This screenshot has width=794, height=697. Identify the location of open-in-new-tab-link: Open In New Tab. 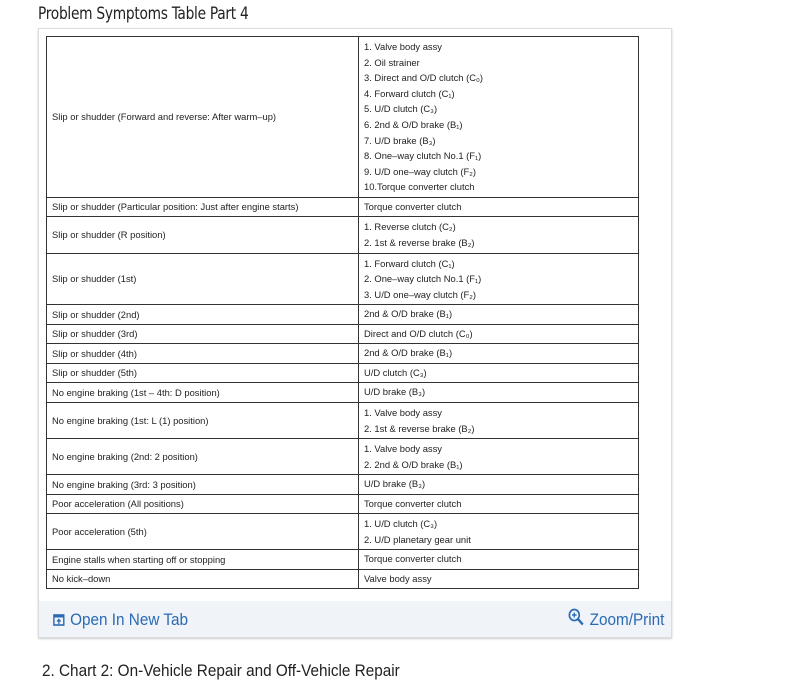
(120, 620).